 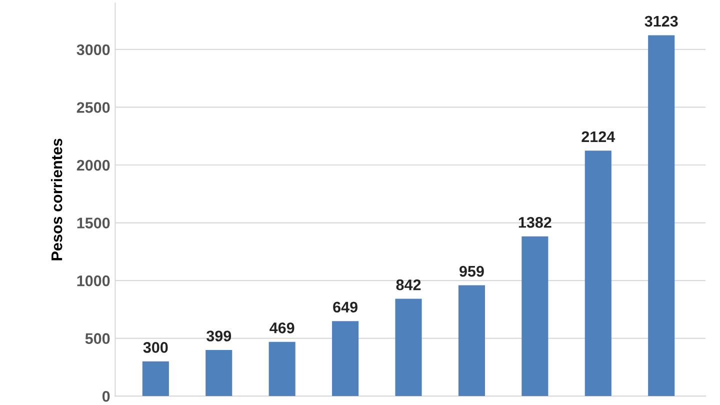 I want to click on data-label: 1382, so click(x=535, y=222).